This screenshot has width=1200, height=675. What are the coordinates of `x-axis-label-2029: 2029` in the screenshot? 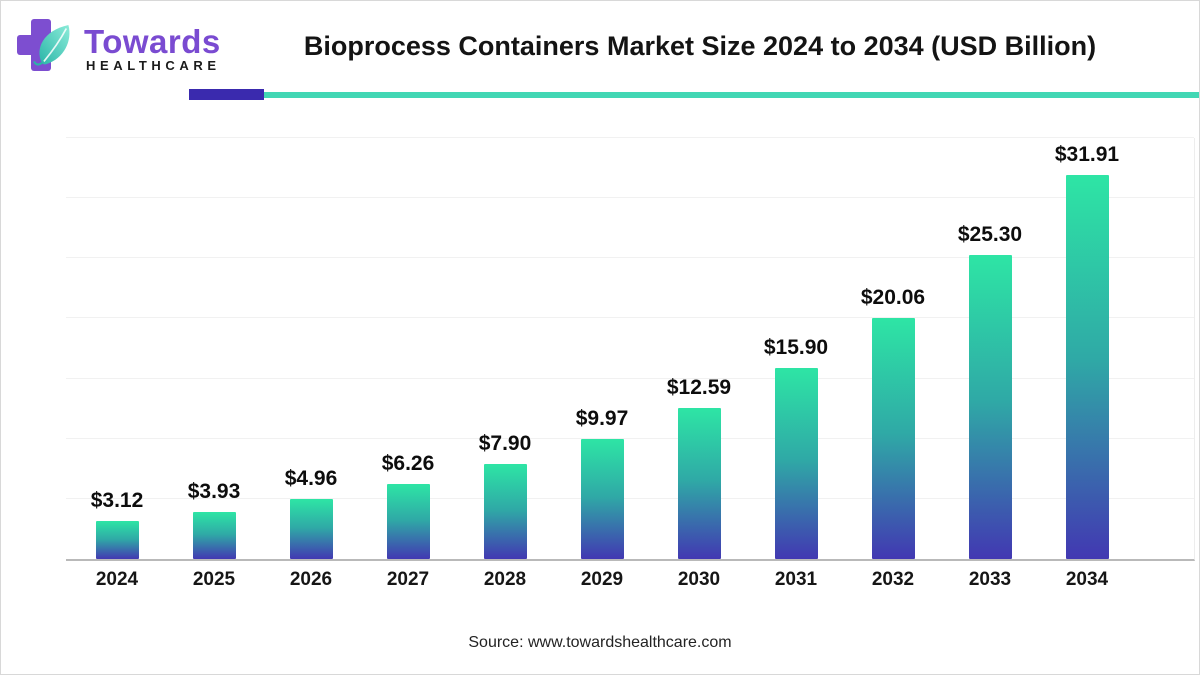 It's located at (602, 579).